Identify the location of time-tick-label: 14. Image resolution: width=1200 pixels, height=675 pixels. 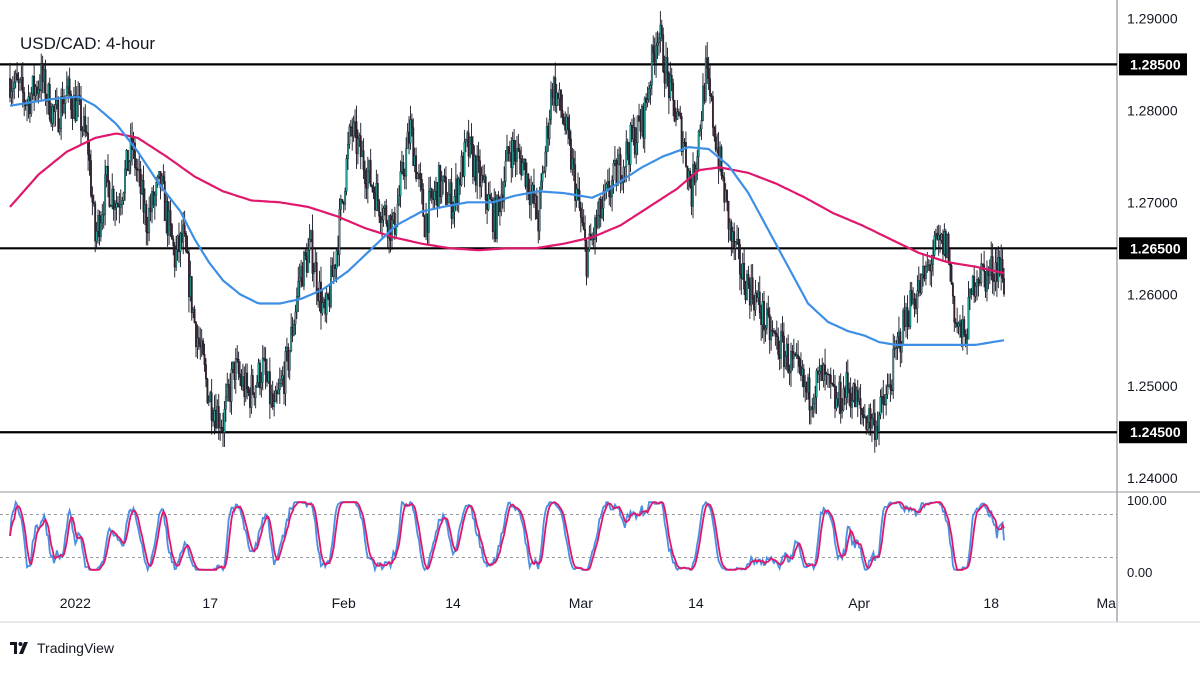
(696, 603).